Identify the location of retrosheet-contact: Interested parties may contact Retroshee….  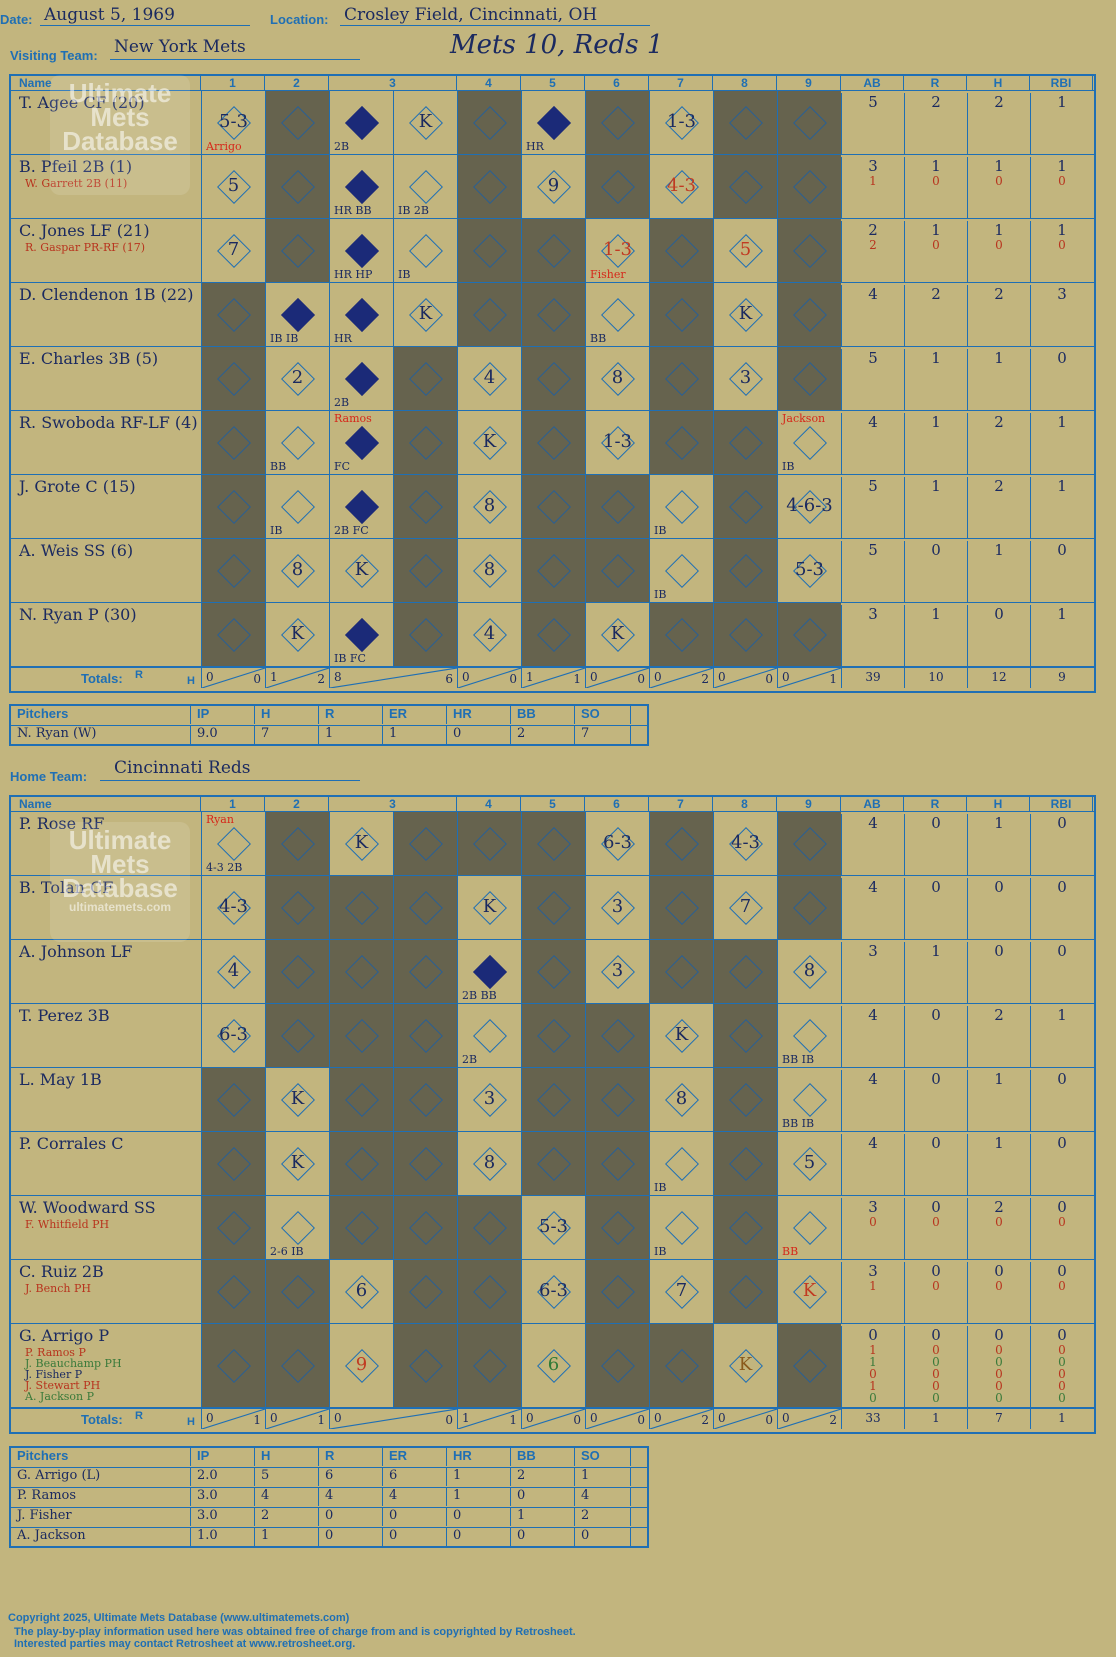
(185, 1644).